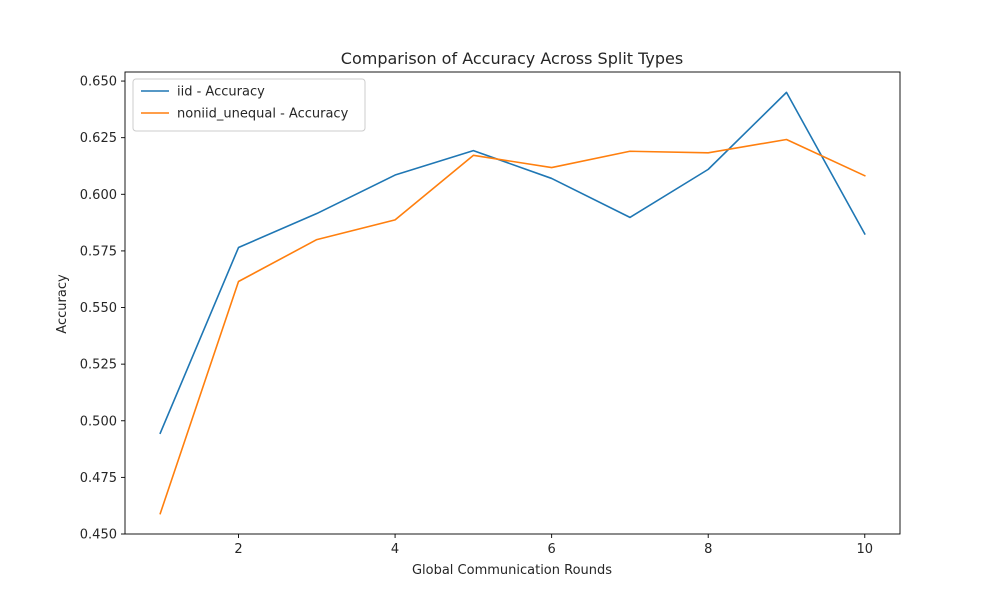 The width and height of the screenshot is (1000, 600). Describe the element at coordinates (98, 195) in the screenshot. I see `y-tick-label: 0.600` at that location.